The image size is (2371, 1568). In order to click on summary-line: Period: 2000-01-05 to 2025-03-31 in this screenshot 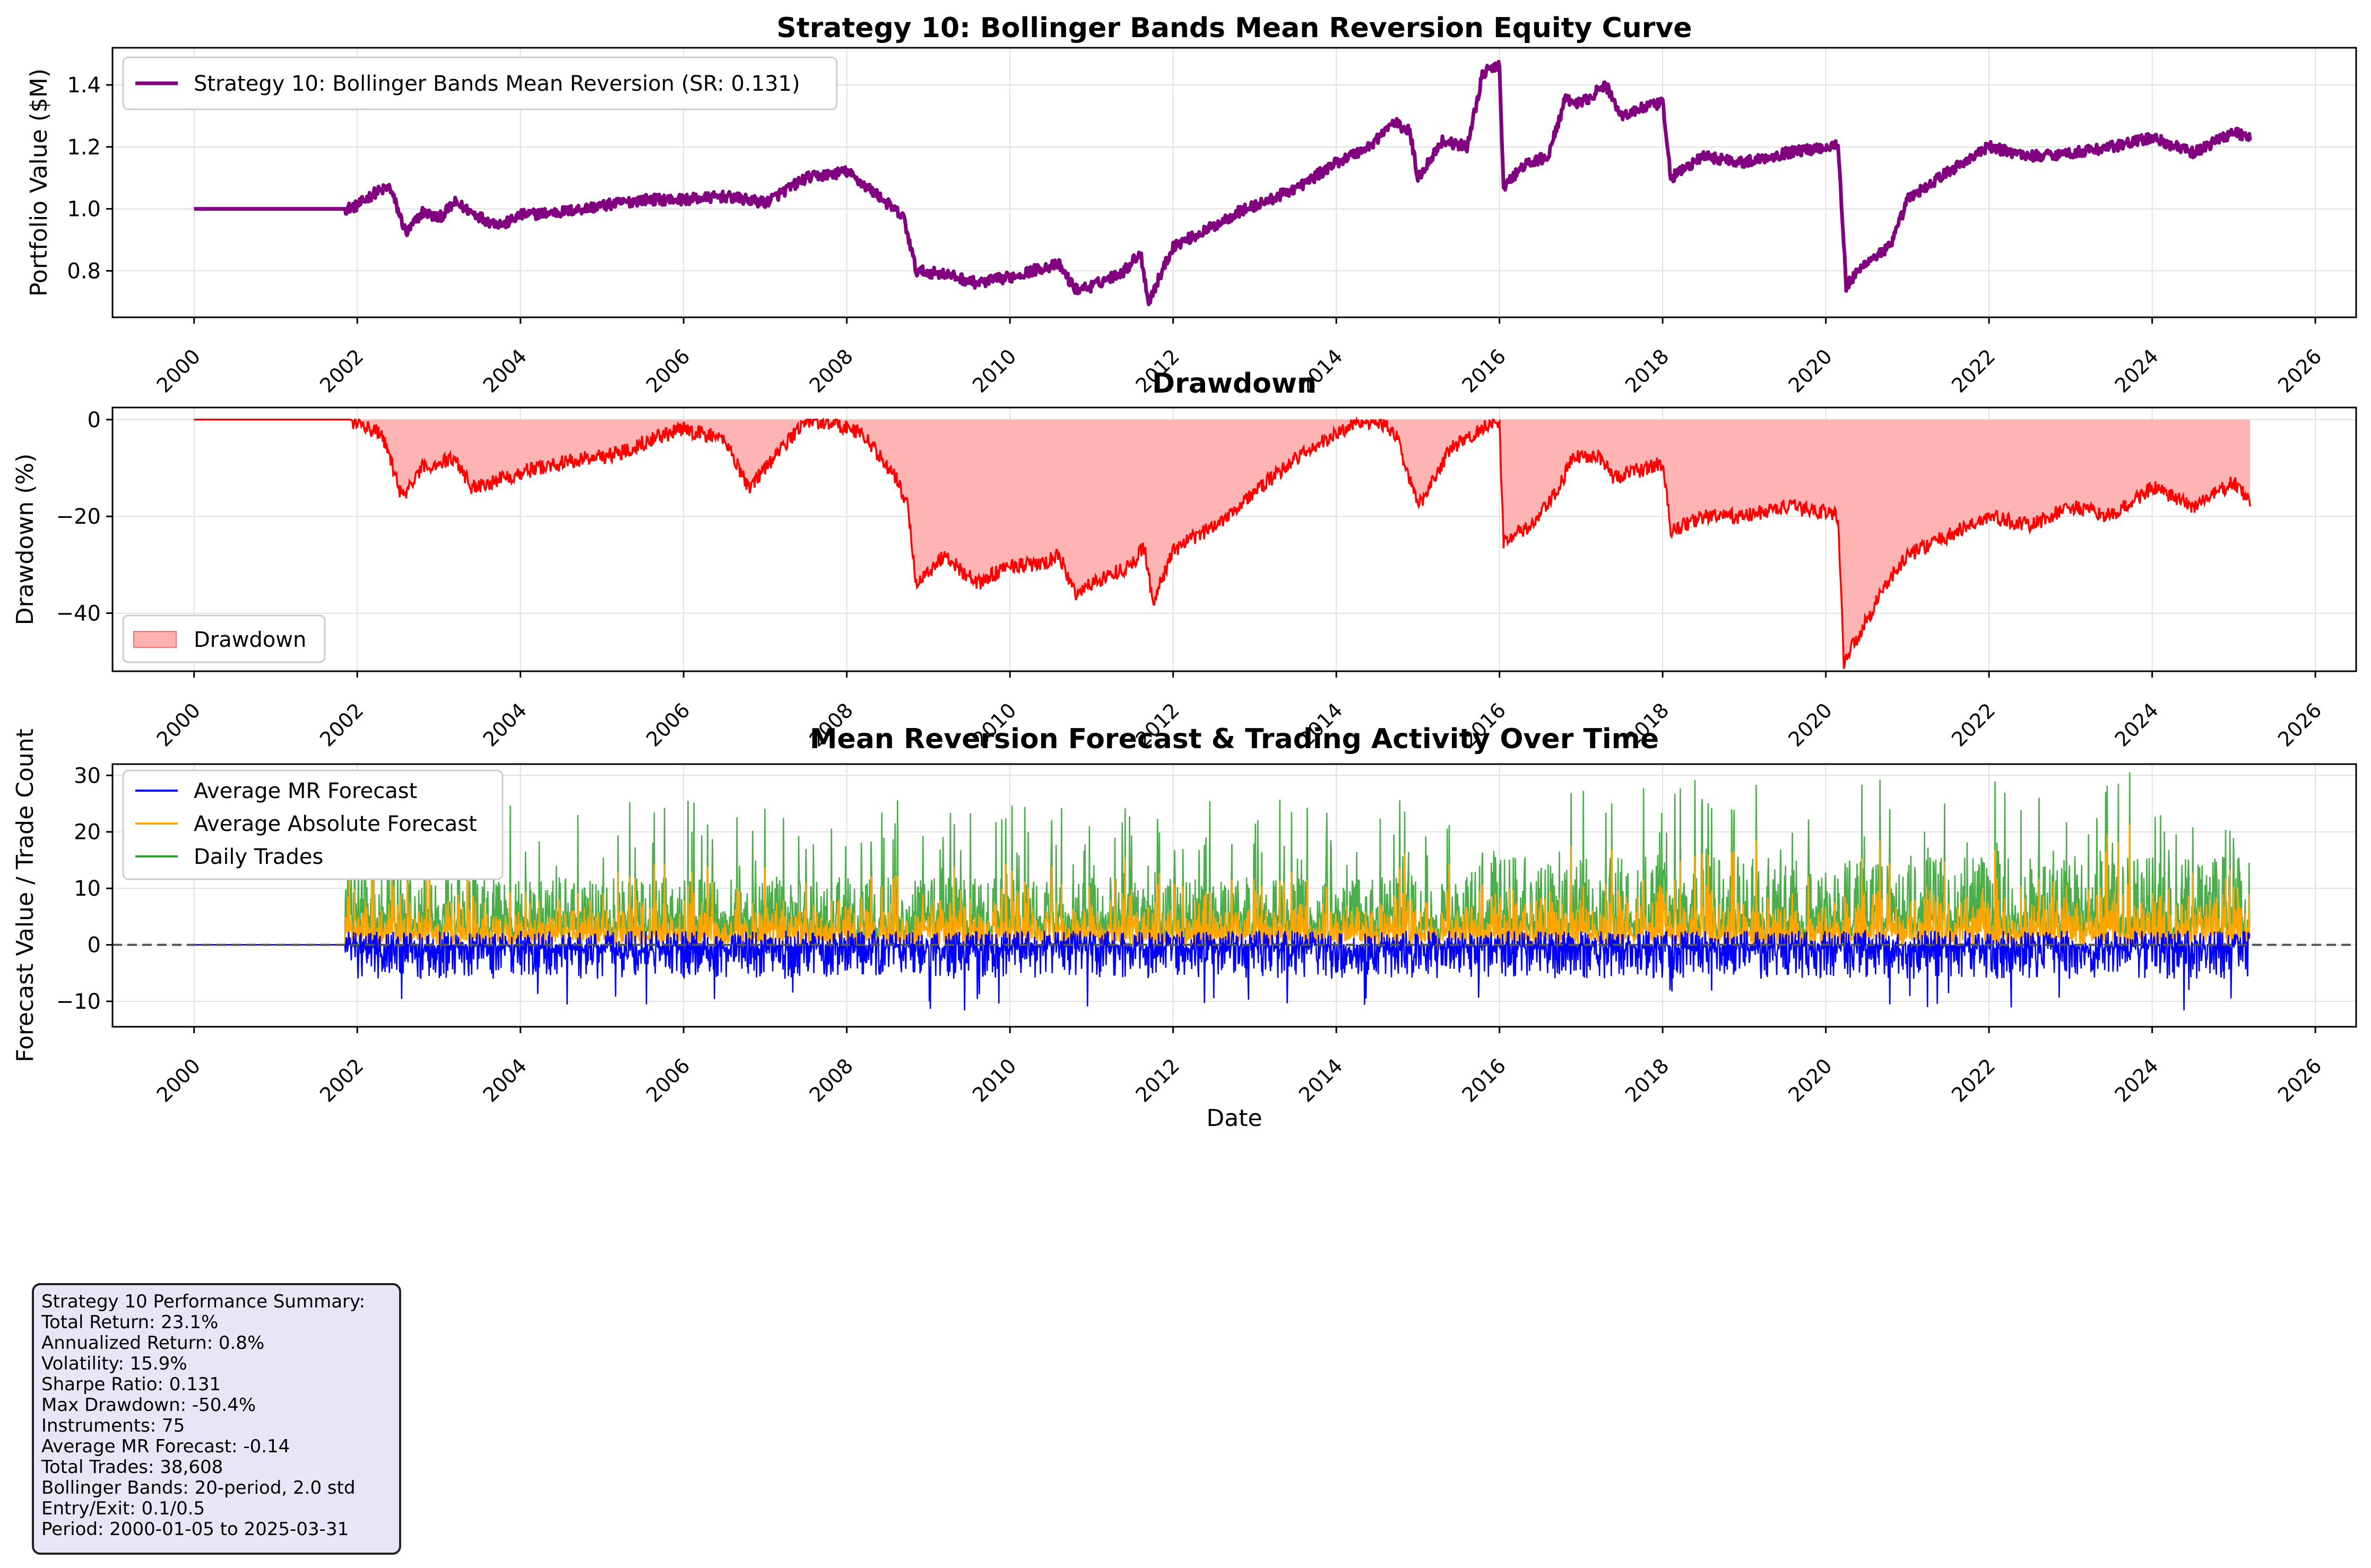, I will do `click(195, 1529)`.